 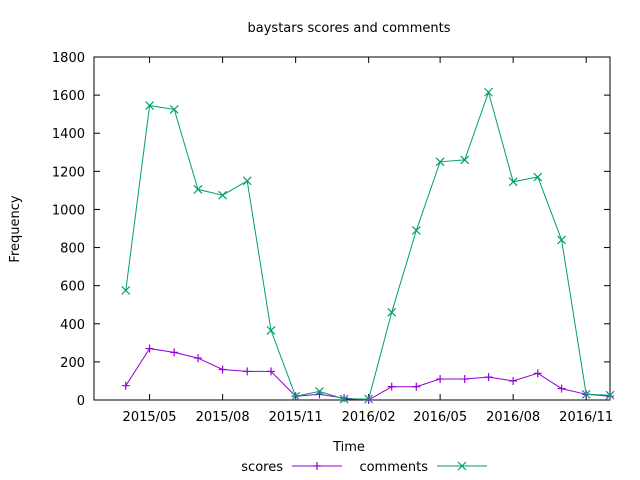 I want to click on y-tick-label: 400, so click(x=72, y=325).